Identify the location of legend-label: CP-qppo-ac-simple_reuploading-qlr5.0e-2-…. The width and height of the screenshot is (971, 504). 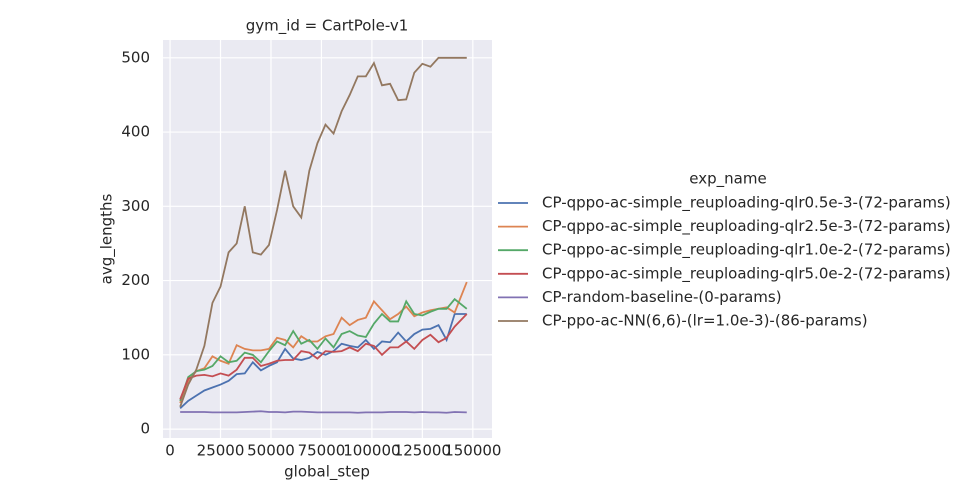
(746, 273).